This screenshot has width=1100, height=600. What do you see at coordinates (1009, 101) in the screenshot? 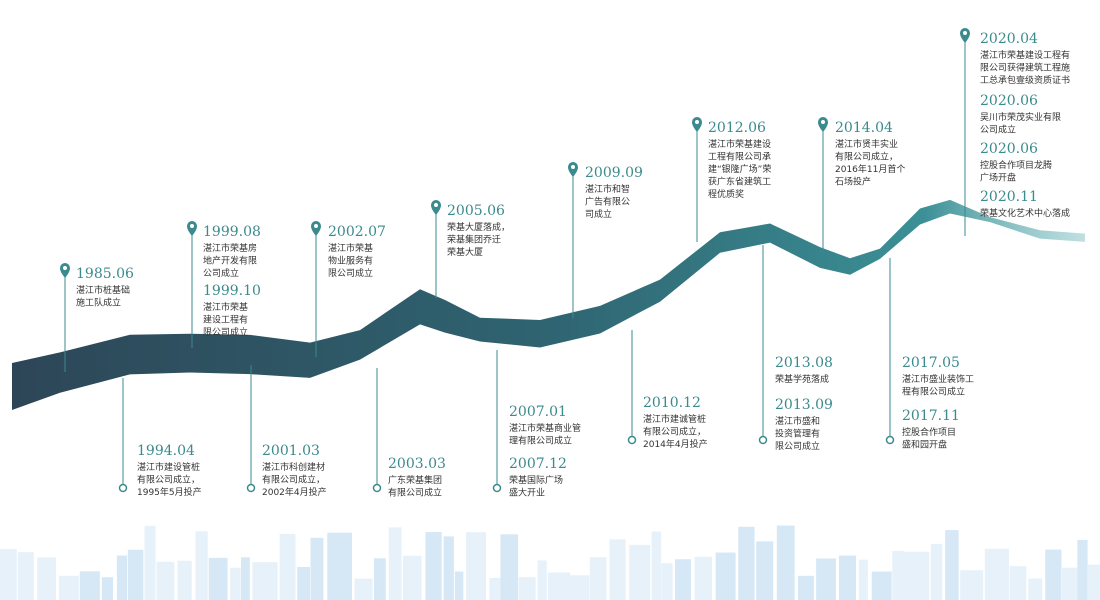
I see `milestone-date: 2020.06` at bounding box center [1009, 101].